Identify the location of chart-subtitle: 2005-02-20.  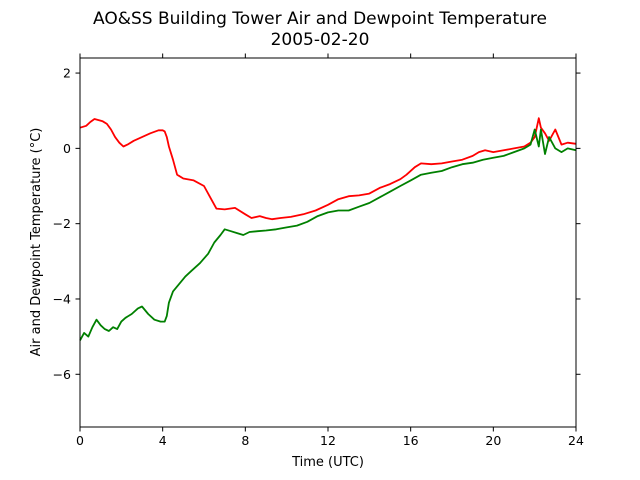
(320, 40).